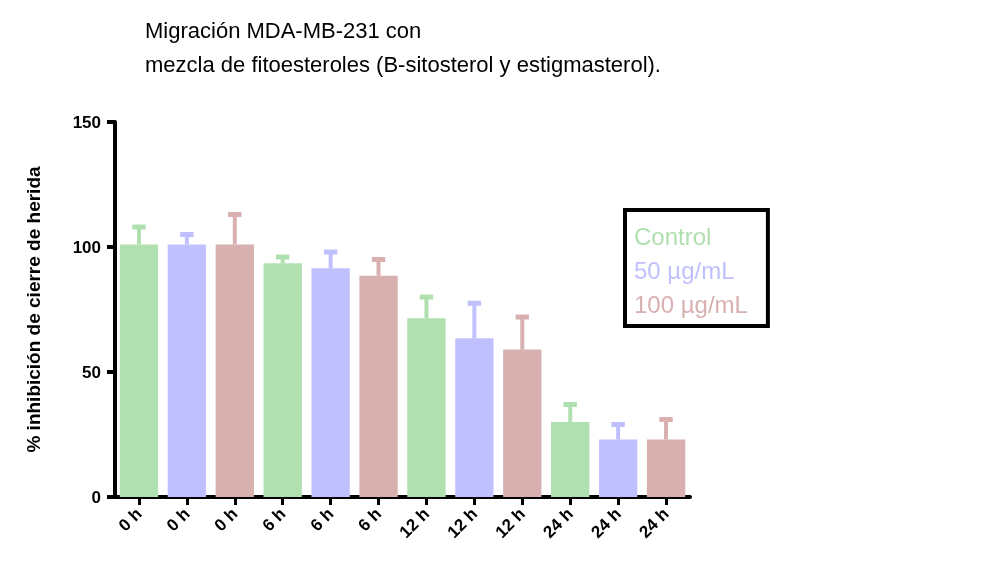 This screenshot has width=1008, height=563. What do you see at coordinates (86, 247) in the screenshot?
I see `y-tick-label: 100` at bounding box center [86, 247].